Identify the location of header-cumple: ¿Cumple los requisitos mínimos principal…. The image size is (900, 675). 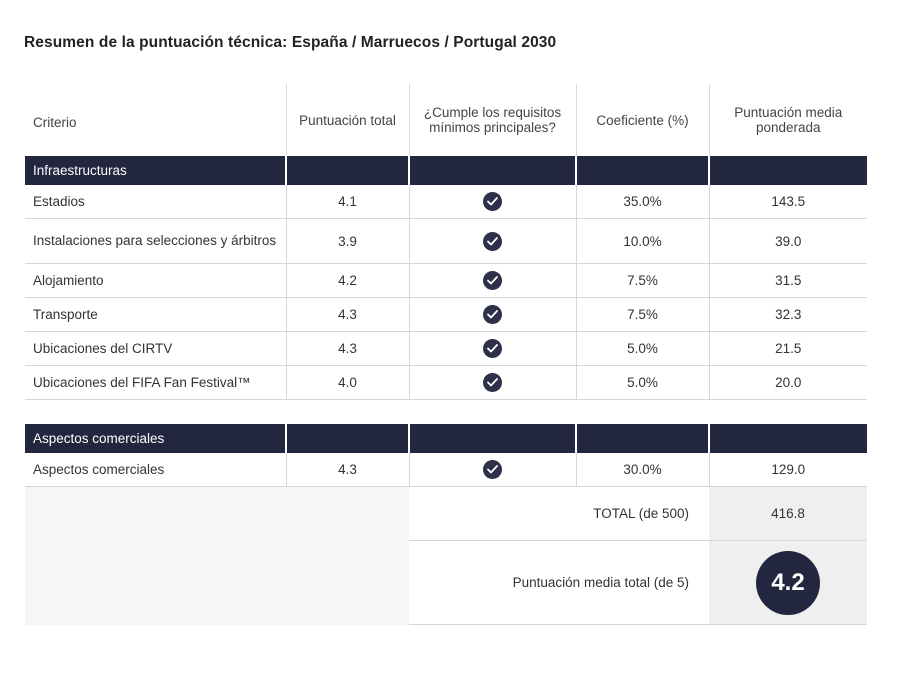
(493, 120).